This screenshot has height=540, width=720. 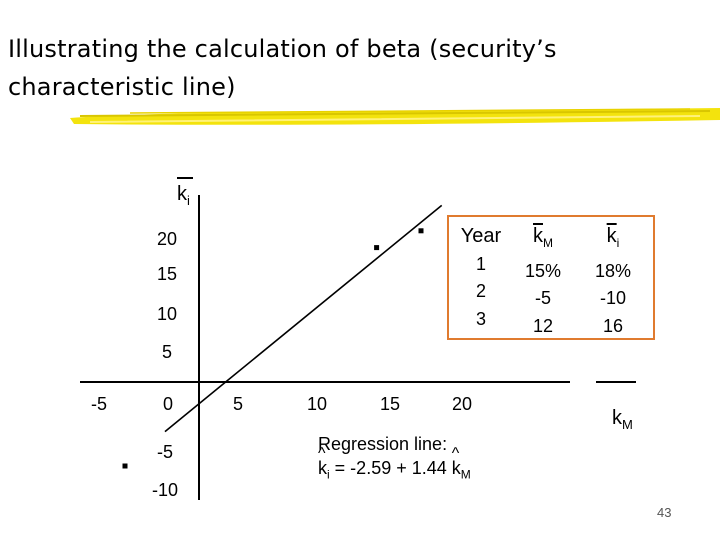 What do you see at coordinates (167, 274) in the screenshot?
I see `y-tick-label: 15` at bounding box center [167, 274].